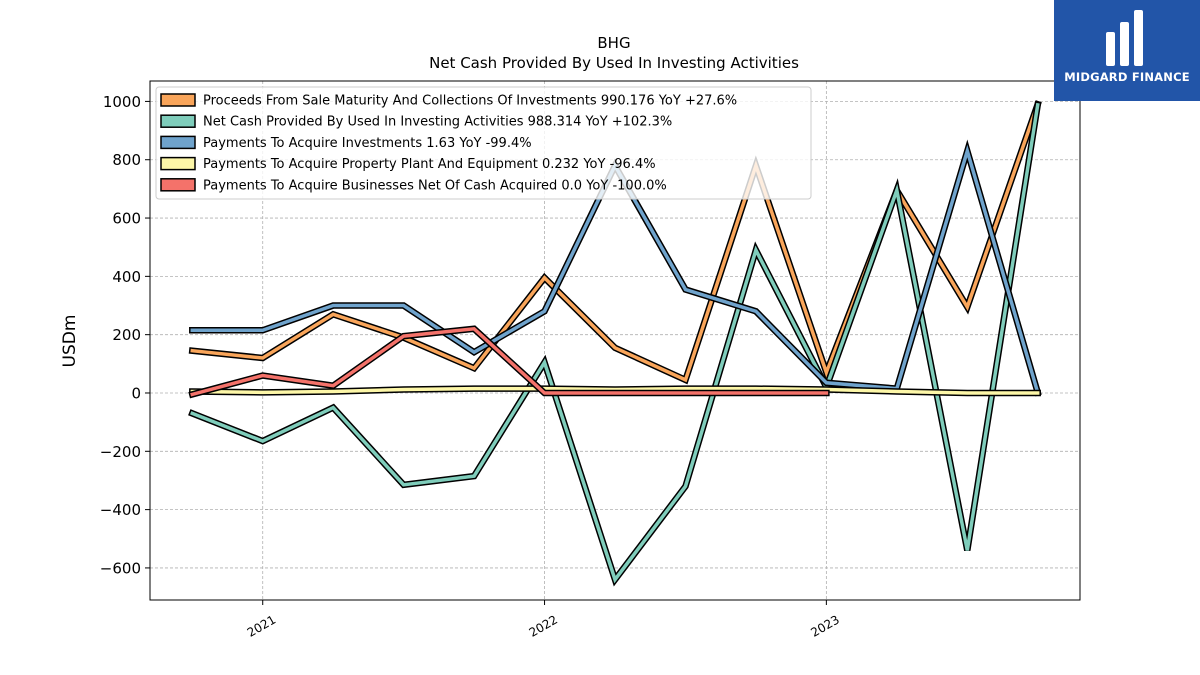  I want to click on midgard-logo-icon, so click(1124, 38).